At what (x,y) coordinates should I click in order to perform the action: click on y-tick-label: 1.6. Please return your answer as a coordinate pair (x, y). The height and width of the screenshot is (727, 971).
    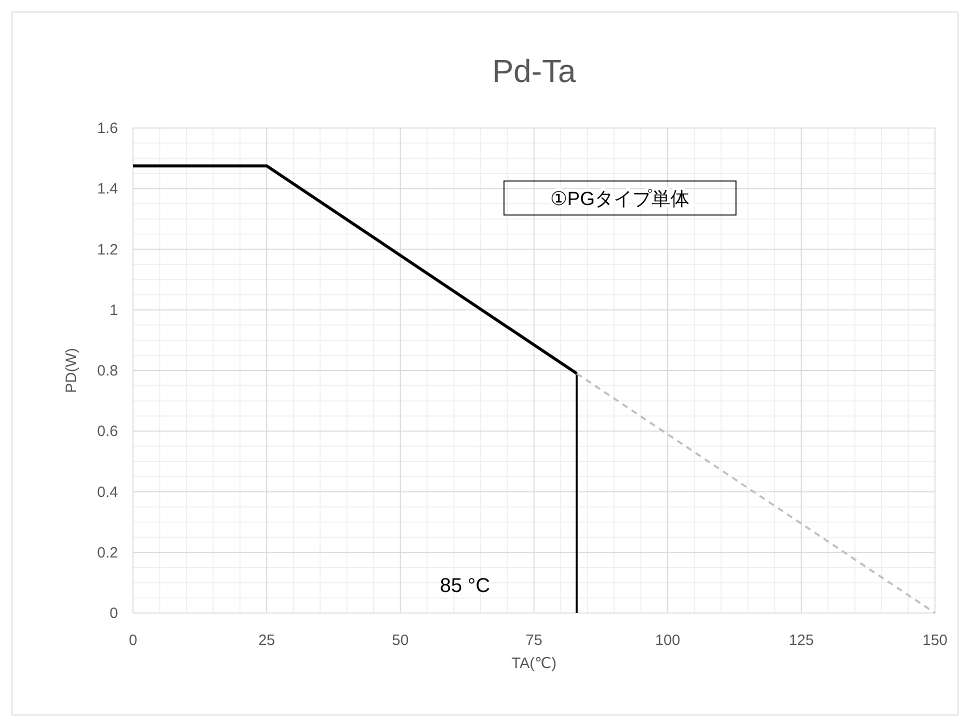
    Looking at the image, I should click on (107, 128).